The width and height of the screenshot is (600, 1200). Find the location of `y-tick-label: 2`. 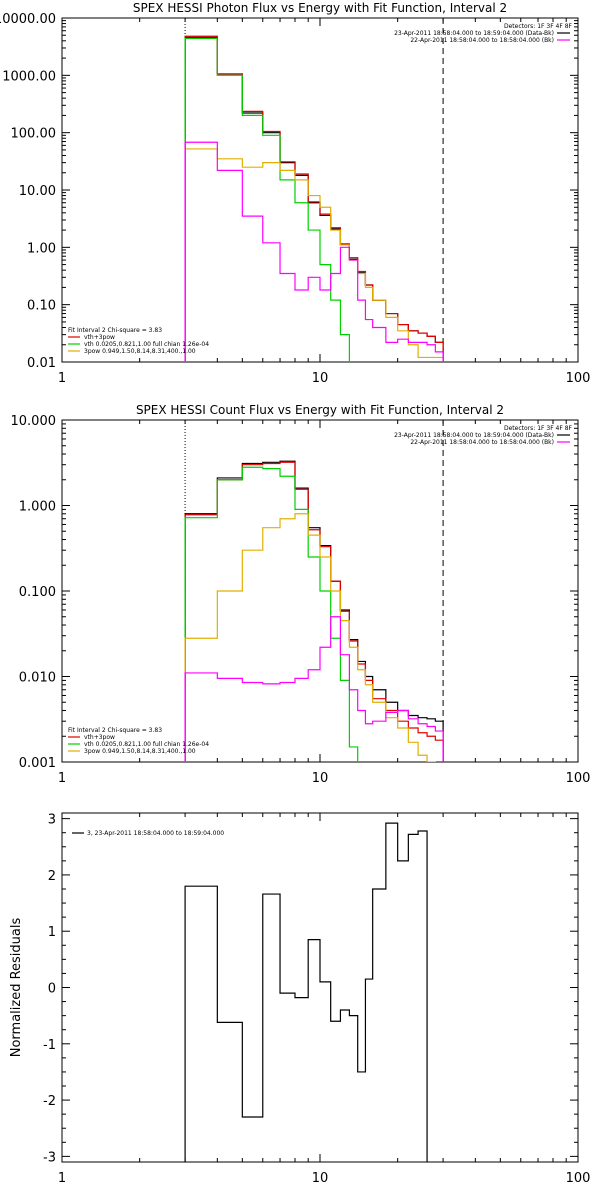

y-tick-label: 2 is located at coordinates (52, 876).